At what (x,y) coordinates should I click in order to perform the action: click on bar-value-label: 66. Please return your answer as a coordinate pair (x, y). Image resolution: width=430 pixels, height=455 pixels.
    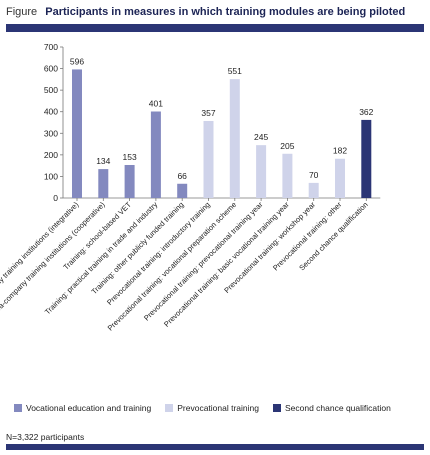
    Looking at the image, I should click on (182, 176).